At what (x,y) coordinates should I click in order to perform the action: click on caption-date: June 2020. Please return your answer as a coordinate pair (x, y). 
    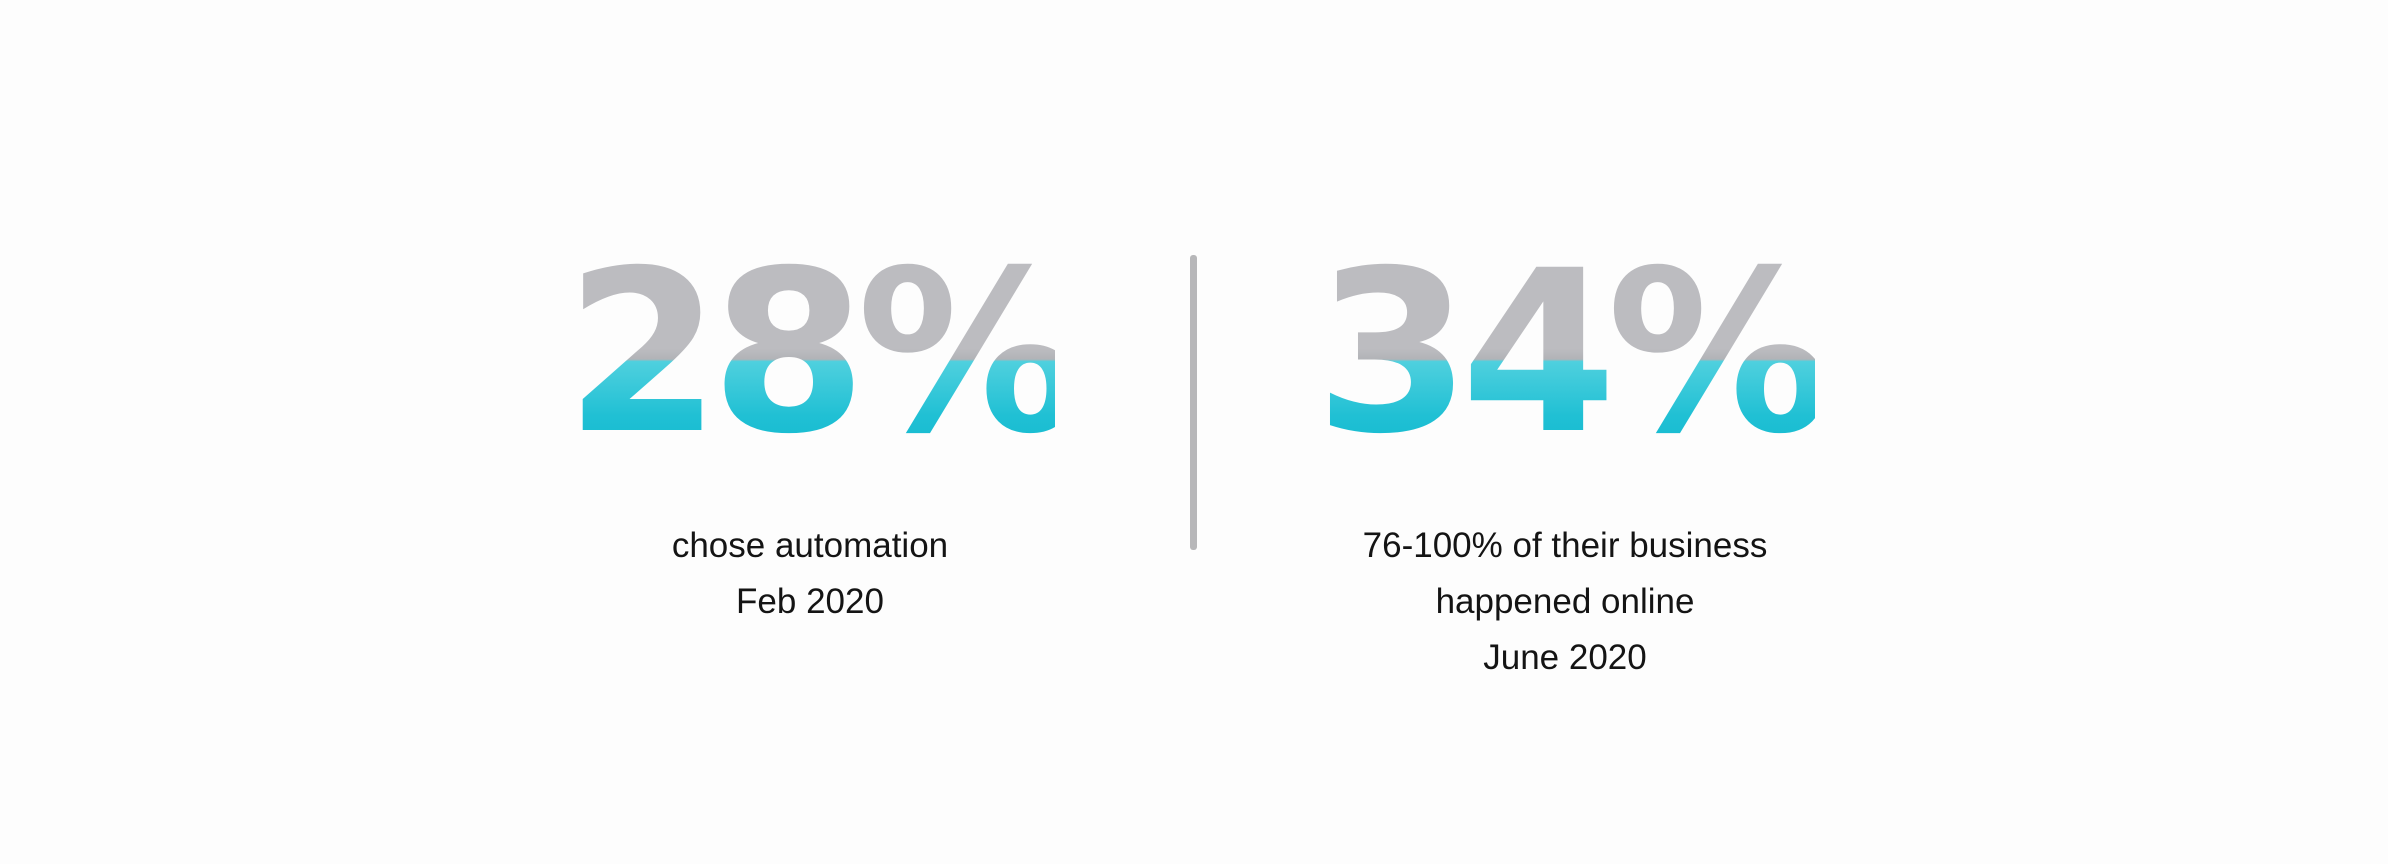
    Looking at the image, I should click on (1565, 657).